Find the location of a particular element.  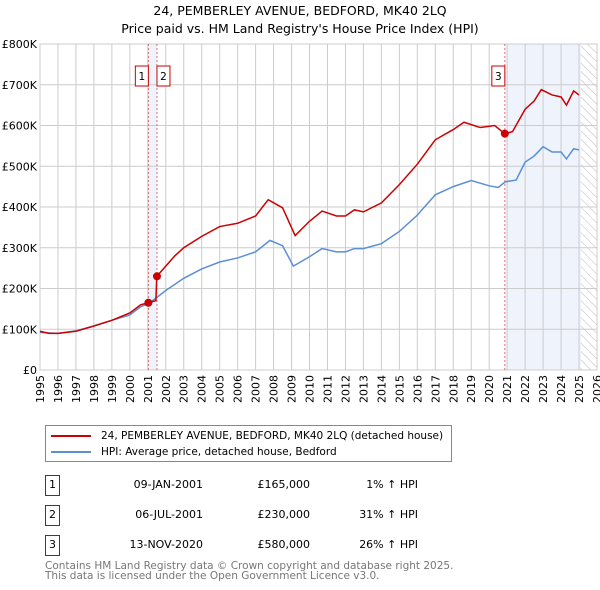

x-tick-label: 2021 is located at coordinates (507, 389).